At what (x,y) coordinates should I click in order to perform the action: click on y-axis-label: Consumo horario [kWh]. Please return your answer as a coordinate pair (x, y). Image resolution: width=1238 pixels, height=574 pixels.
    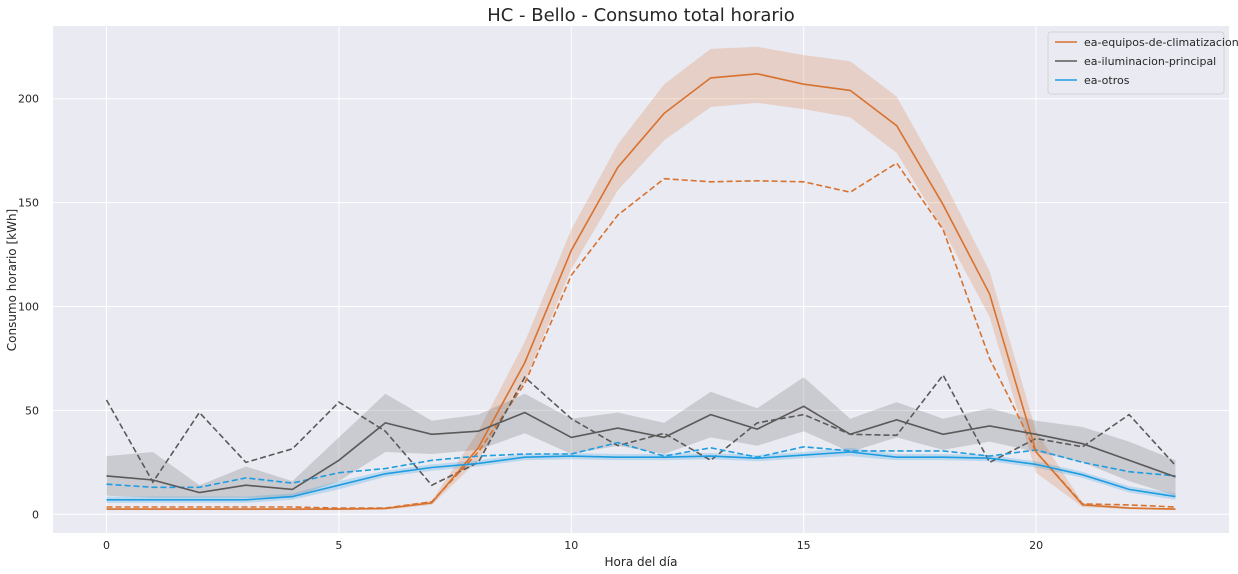
    Looking at the image, I should click on (12, 280).